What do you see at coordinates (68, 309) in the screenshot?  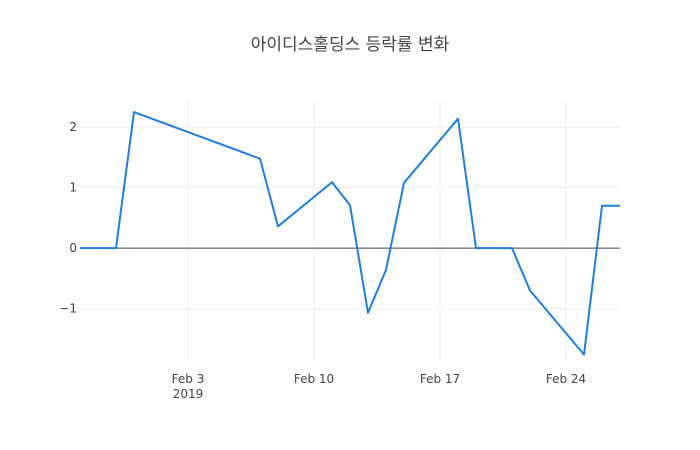 I see `y-tick-label: −1` at bounding box center [68, 309].